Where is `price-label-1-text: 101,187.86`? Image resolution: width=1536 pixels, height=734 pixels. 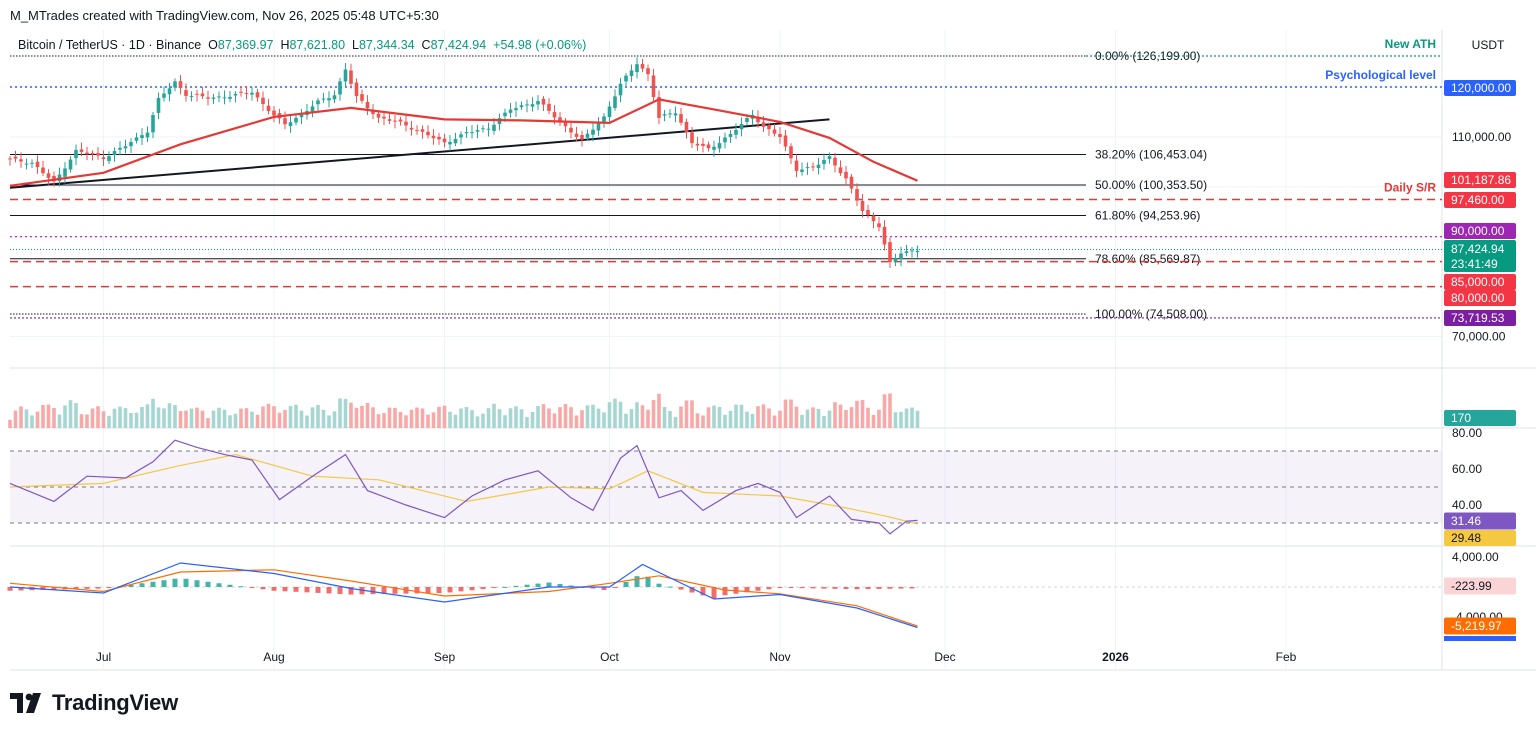
price-label-1-text: 101,187.86 is located at coordinates (1481, 180).